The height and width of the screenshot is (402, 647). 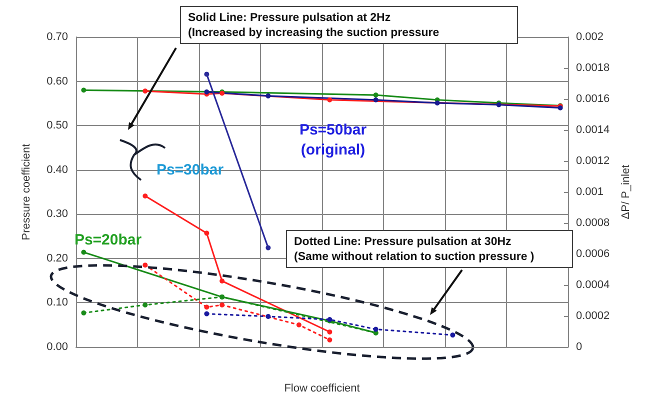 What do you see at coordinates (57, 258) in the screenshot?
I see `y-tick-label: 0.20` at bounding box center [57, 258].